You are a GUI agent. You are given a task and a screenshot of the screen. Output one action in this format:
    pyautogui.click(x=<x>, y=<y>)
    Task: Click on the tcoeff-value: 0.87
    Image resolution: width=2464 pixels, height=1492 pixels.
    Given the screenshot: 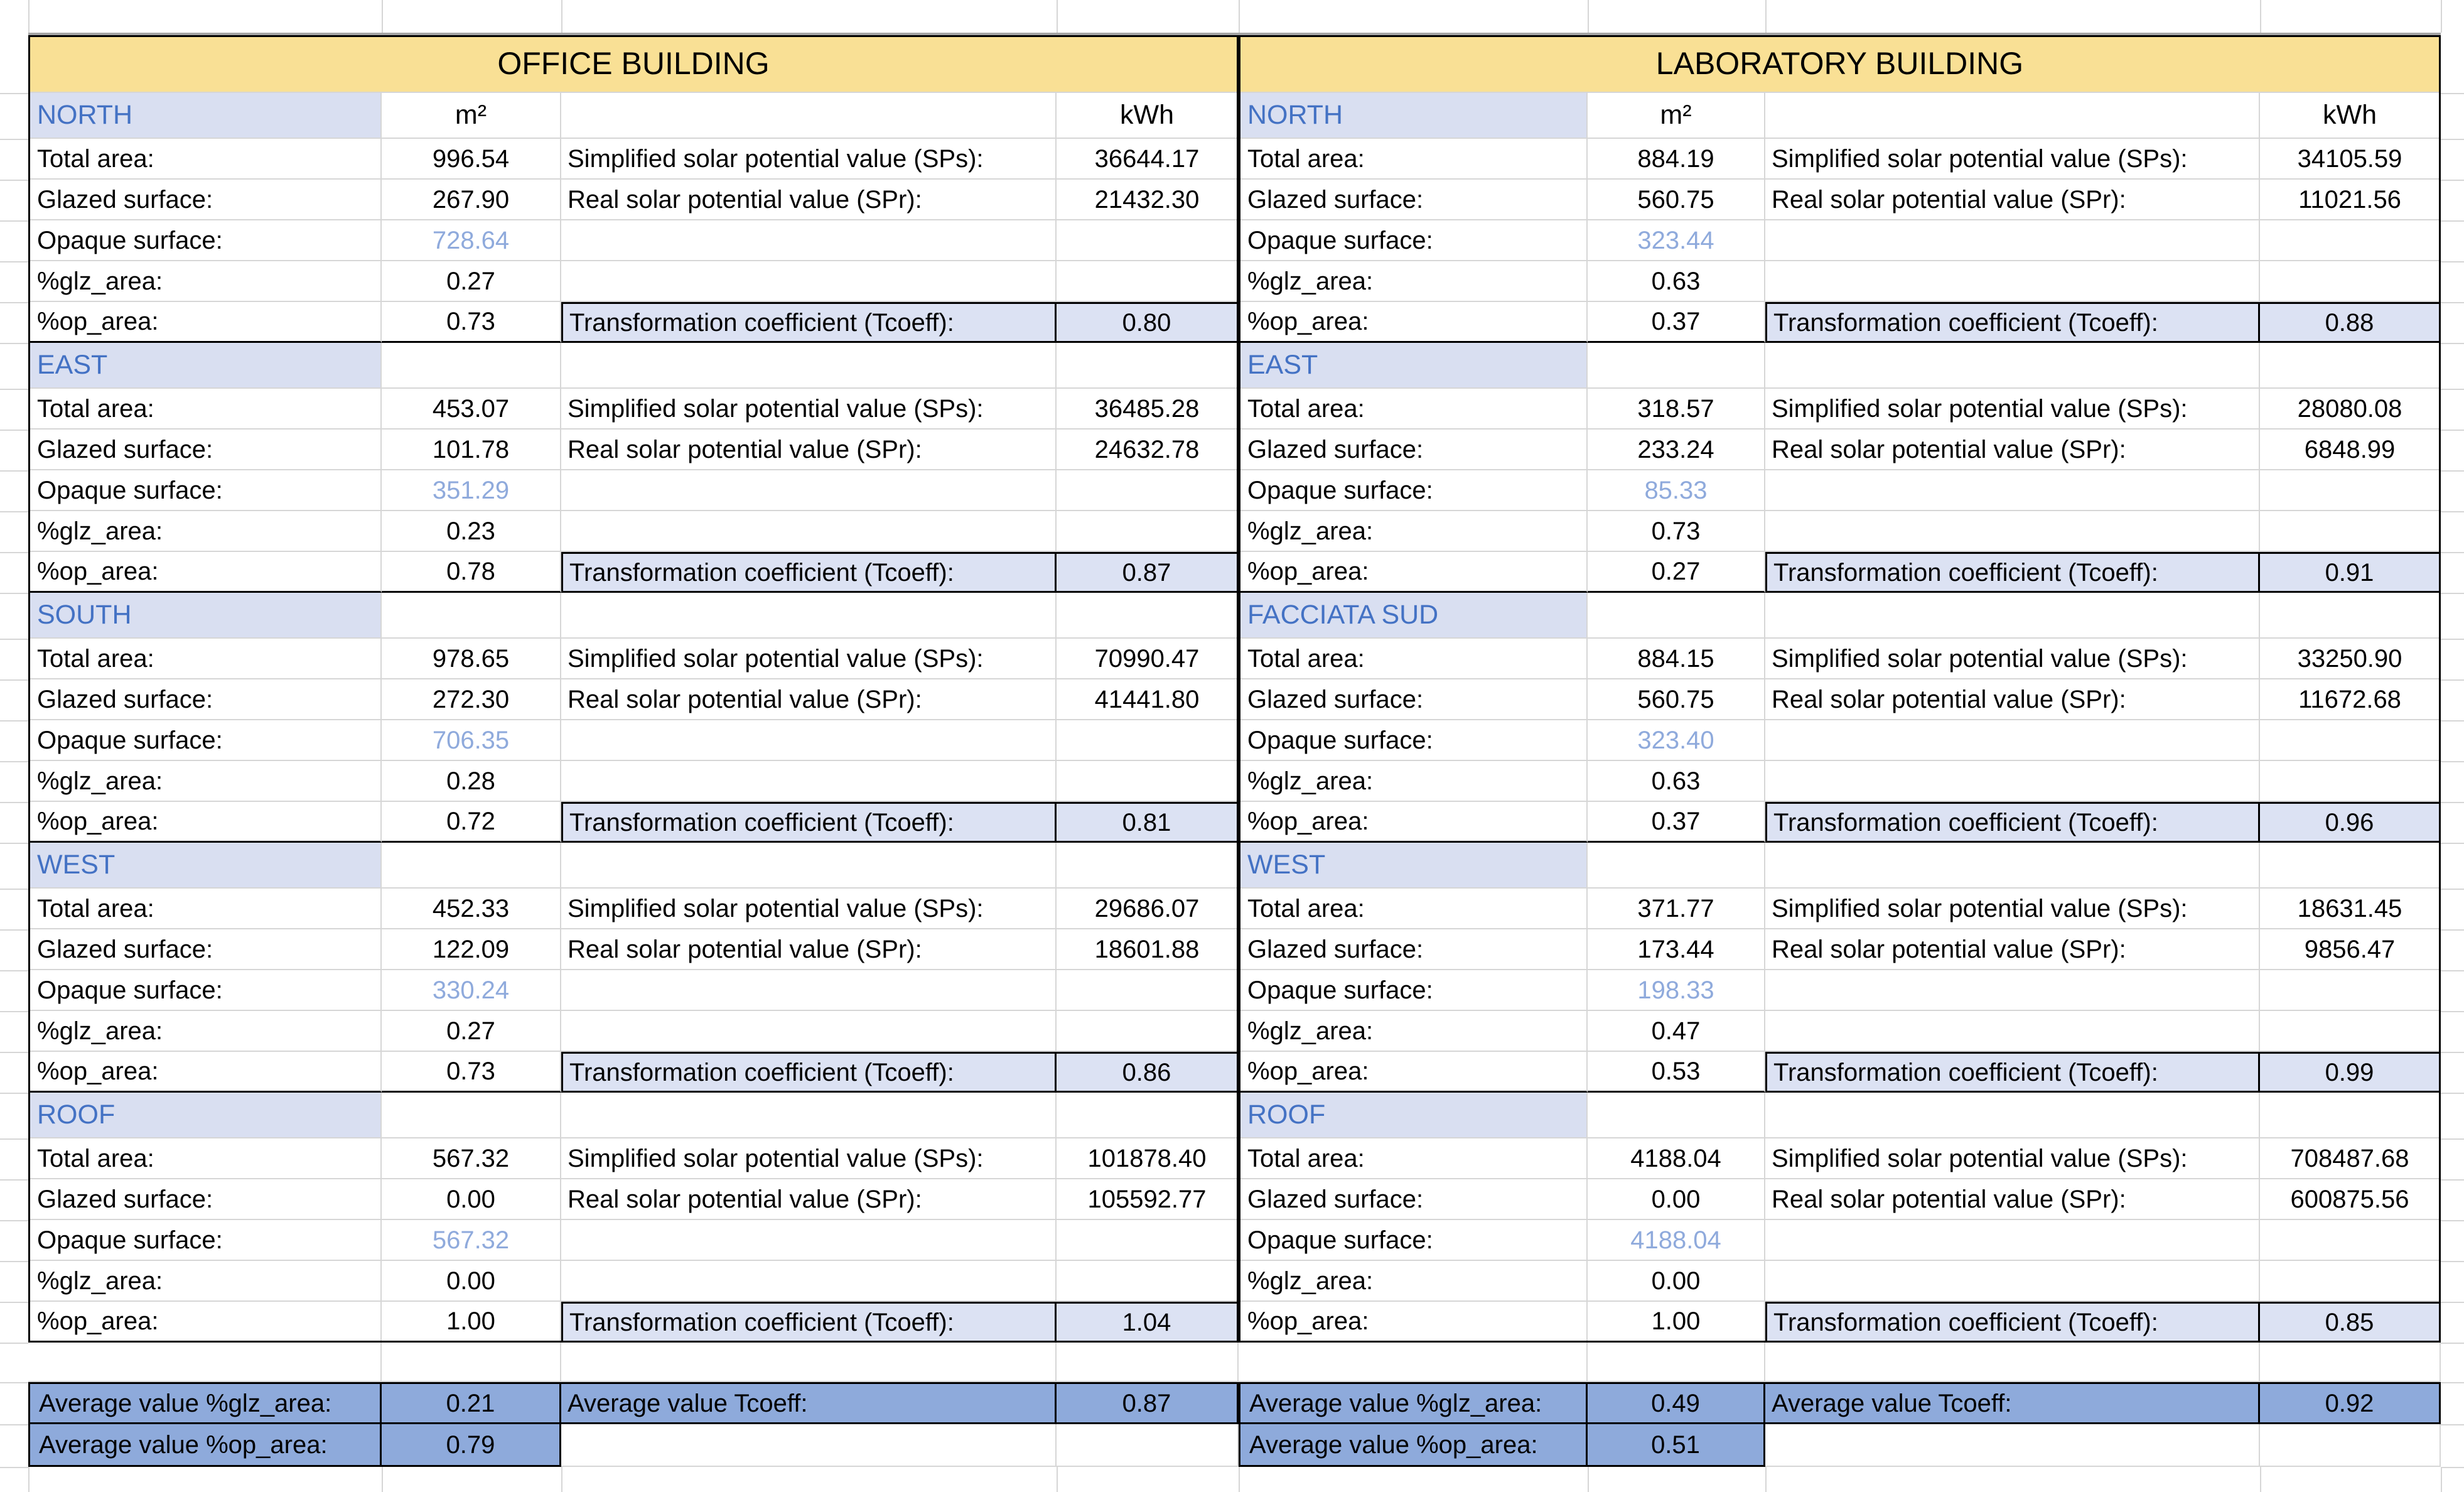 What is the action you would take?
    pyautogui.click(x=1148, y=572)
    